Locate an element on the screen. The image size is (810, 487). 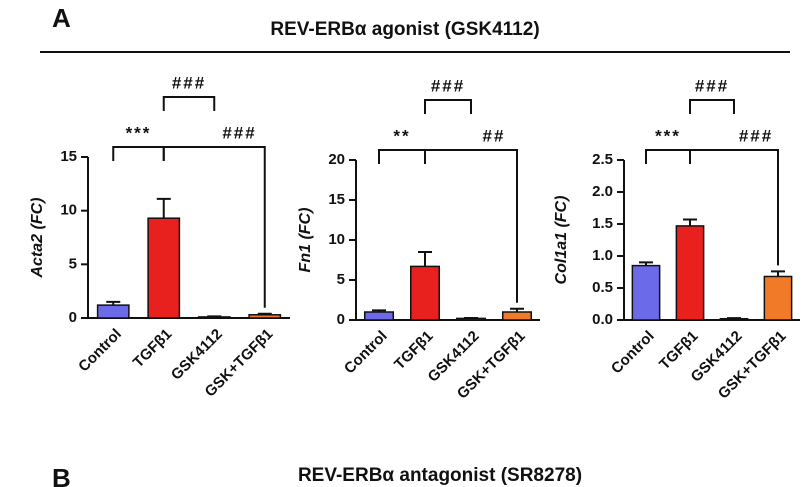
y-tick-label: 2.0 is located at coordinates (602, 191).